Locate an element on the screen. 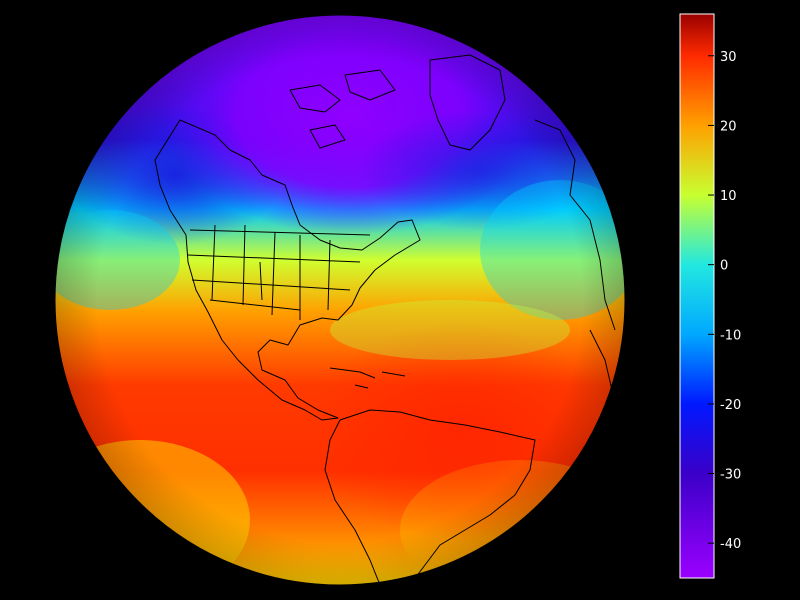 The image size is (800, 600). colorbar-ticks: 30 20 10 0 -10 -20 -30 -40 is located at coordinates (724, 301).